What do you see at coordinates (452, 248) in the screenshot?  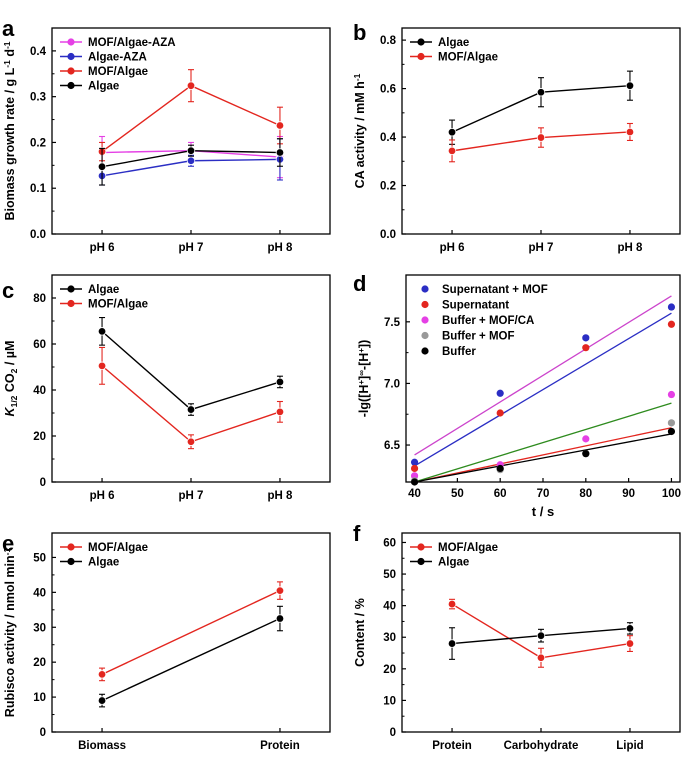 I see `x-tick-label: pH 6` at bounding box center [452, 248].